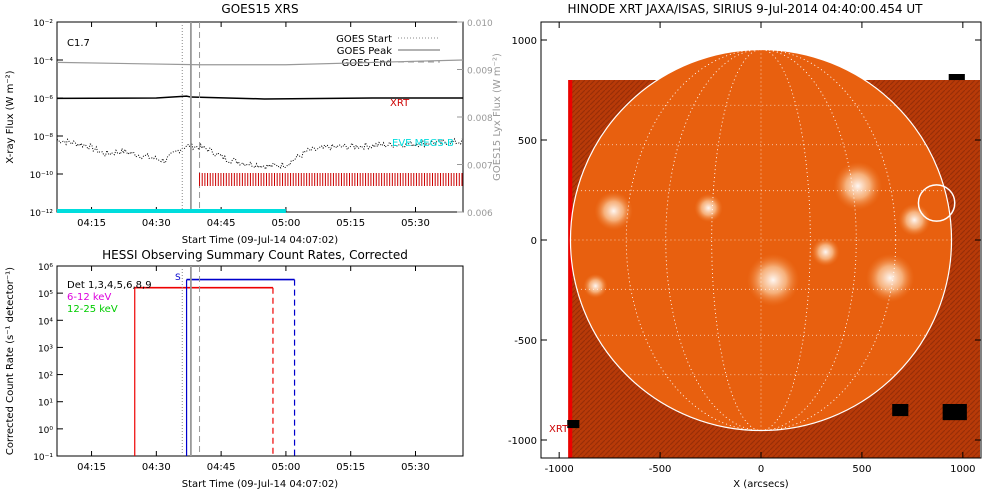 Image resolution: width=1000 pixels, height=500 pixels. What do you see at coordinates (260, 62) in the screenshot?
I see `goes-lyx-line` at bounding box center [260, 62].